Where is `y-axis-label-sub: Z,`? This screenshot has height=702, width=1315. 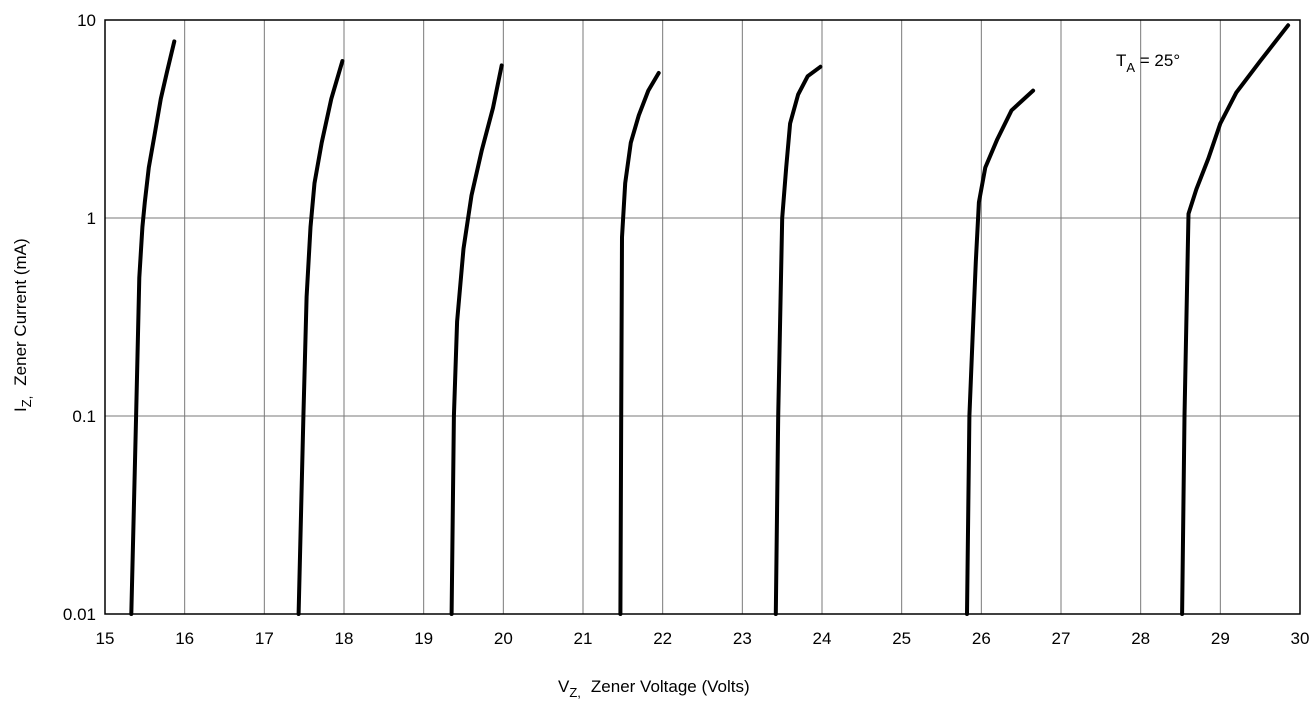 y-axis-label-sub: Z, is located at coordinates (26, 402).